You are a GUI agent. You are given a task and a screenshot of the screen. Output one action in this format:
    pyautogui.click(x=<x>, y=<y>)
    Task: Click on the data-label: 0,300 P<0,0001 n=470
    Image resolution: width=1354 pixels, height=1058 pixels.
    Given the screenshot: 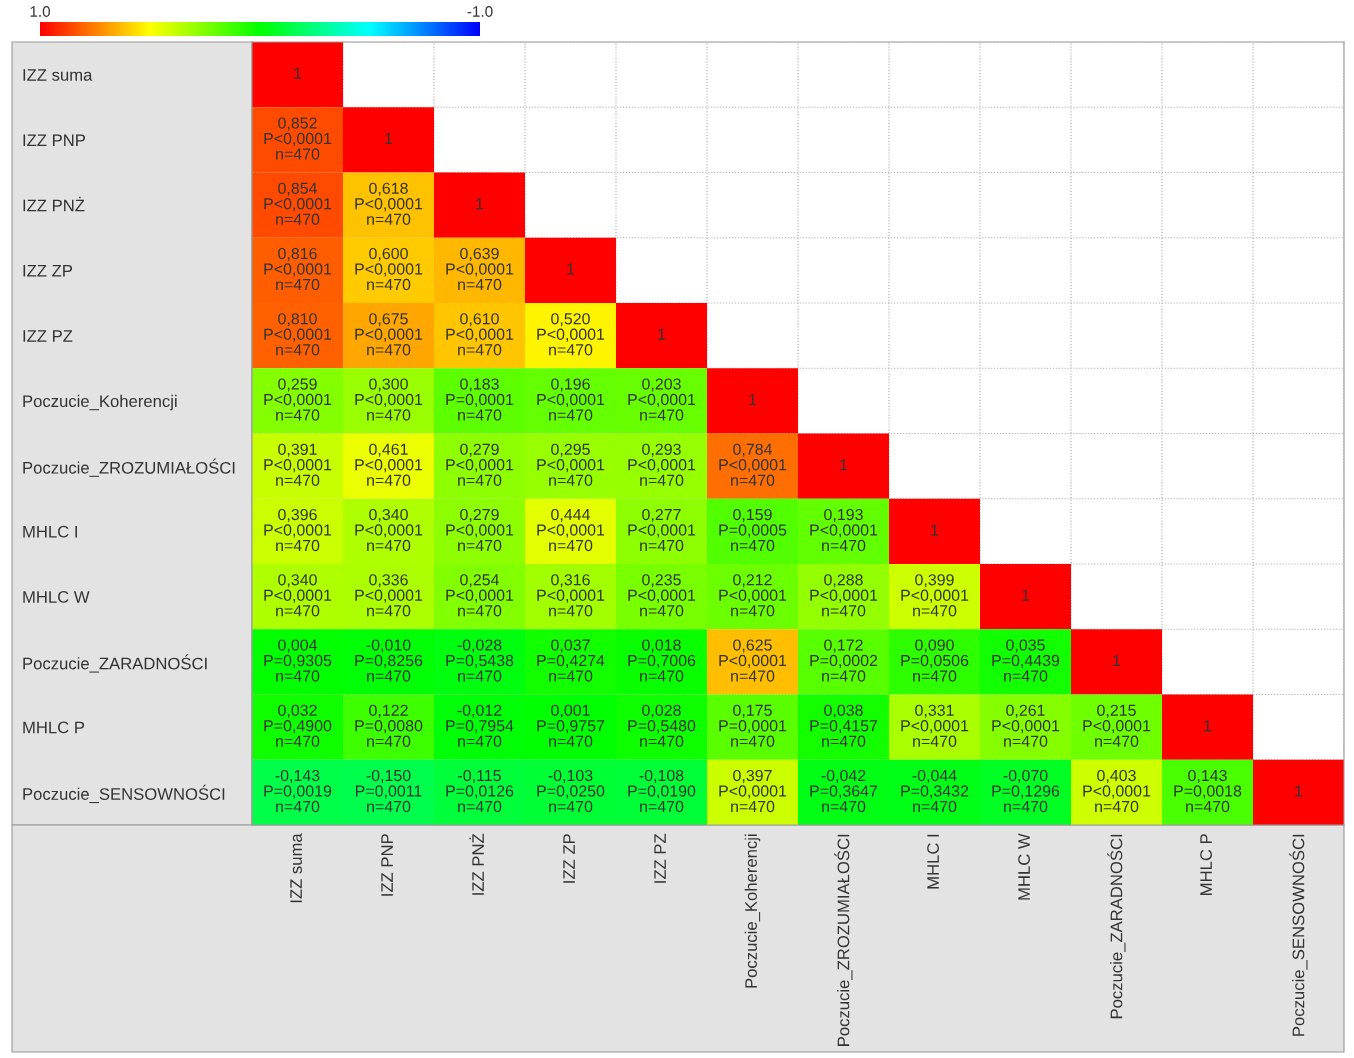 What is the action you would take?
    pyautogui.click(x=389, y=399)
    